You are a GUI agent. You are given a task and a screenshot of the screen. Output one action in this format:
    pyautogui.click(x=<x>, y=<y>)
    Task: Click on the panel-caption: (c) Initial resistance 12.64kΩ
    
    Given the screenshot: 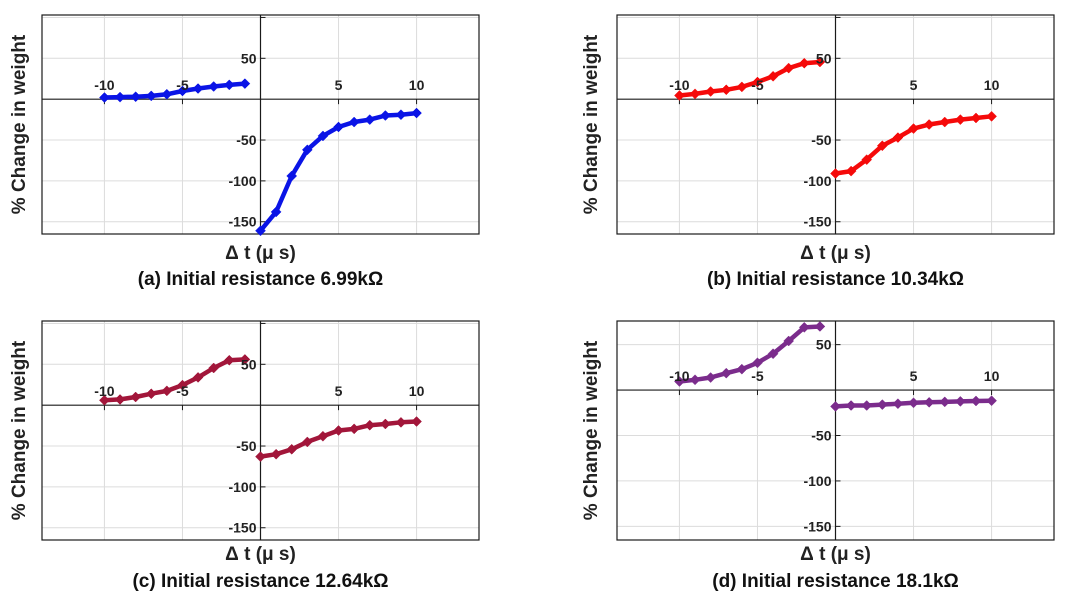 What is the action you would take?
    pyautogui.click(x=260, y=581)
    